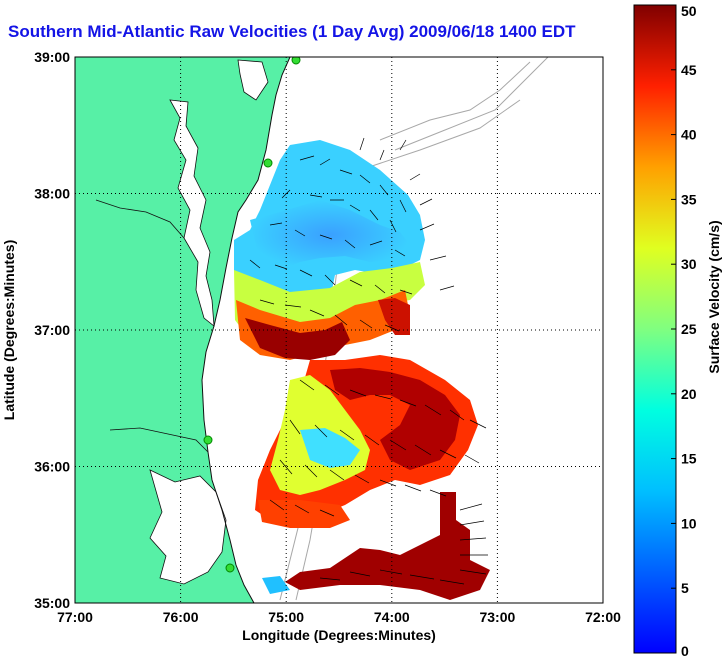  What do you see at coordinates (159, 440) in the screenshot?
I see `albemarle-sound` at bounding box center [159, 440].